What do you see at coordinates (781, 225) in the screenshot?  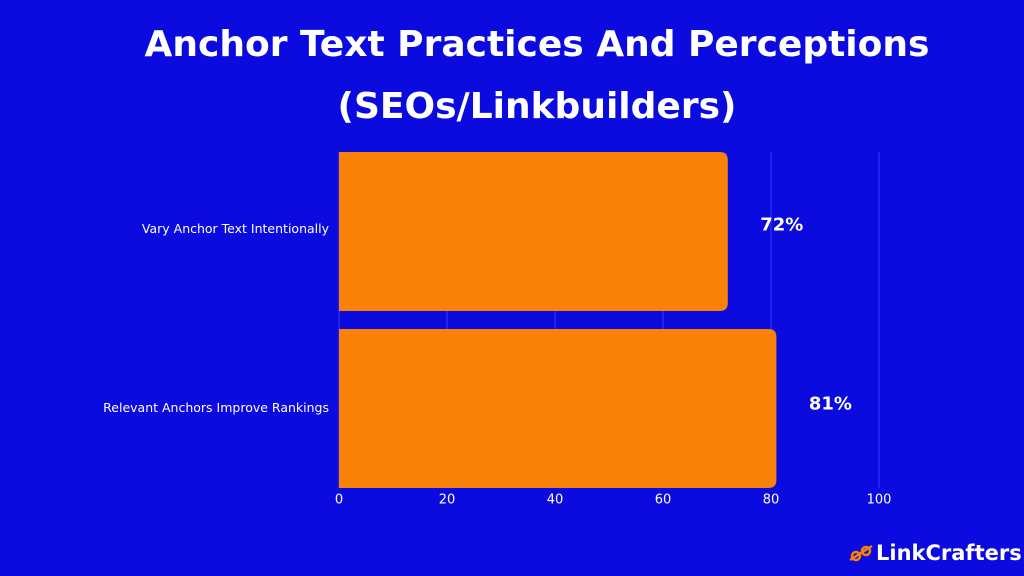 I see `value-label: 72%` at bounding box center [781, 225].